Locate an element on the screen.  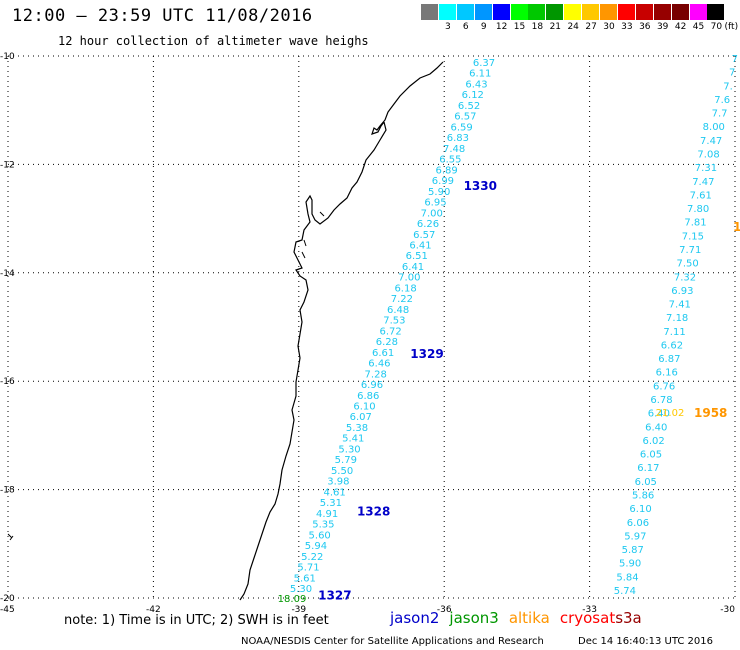
swh-value: 7.18 is located at coordinates (677, 318).